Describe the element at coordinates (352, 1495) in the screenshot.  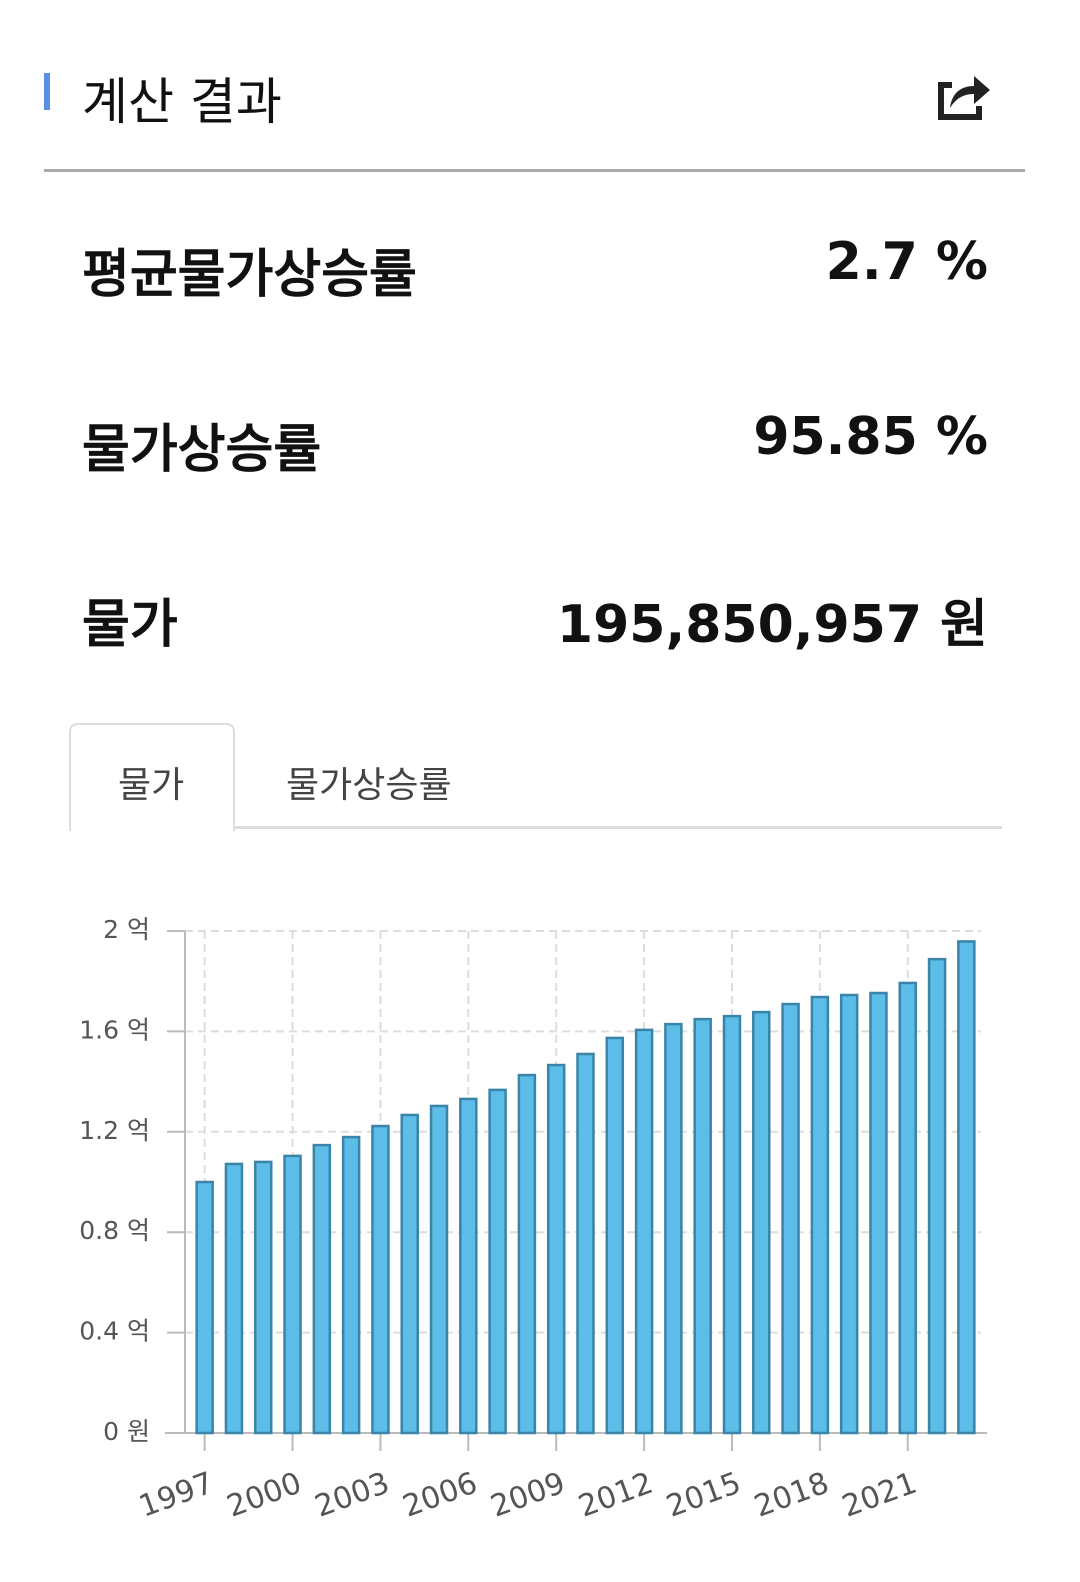
I see `x-tick-label: 2003` at that location.